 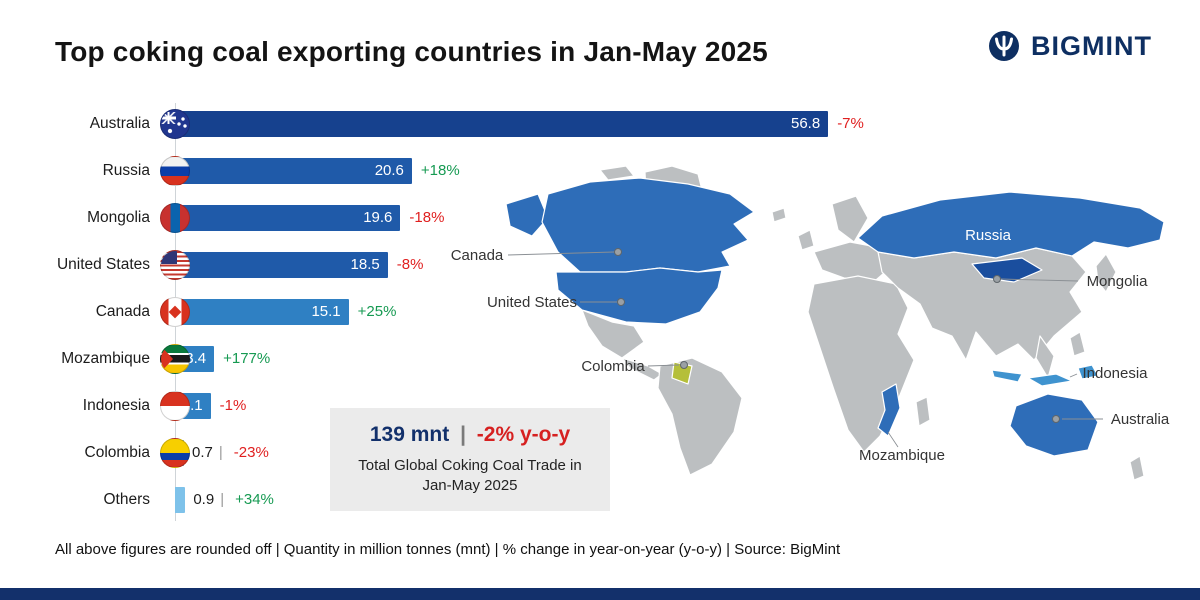 What do you see at coordinates (288, 217) in the screenshot?
I see `bar-mongolia: 19.6` at bounding box center [288, 217].